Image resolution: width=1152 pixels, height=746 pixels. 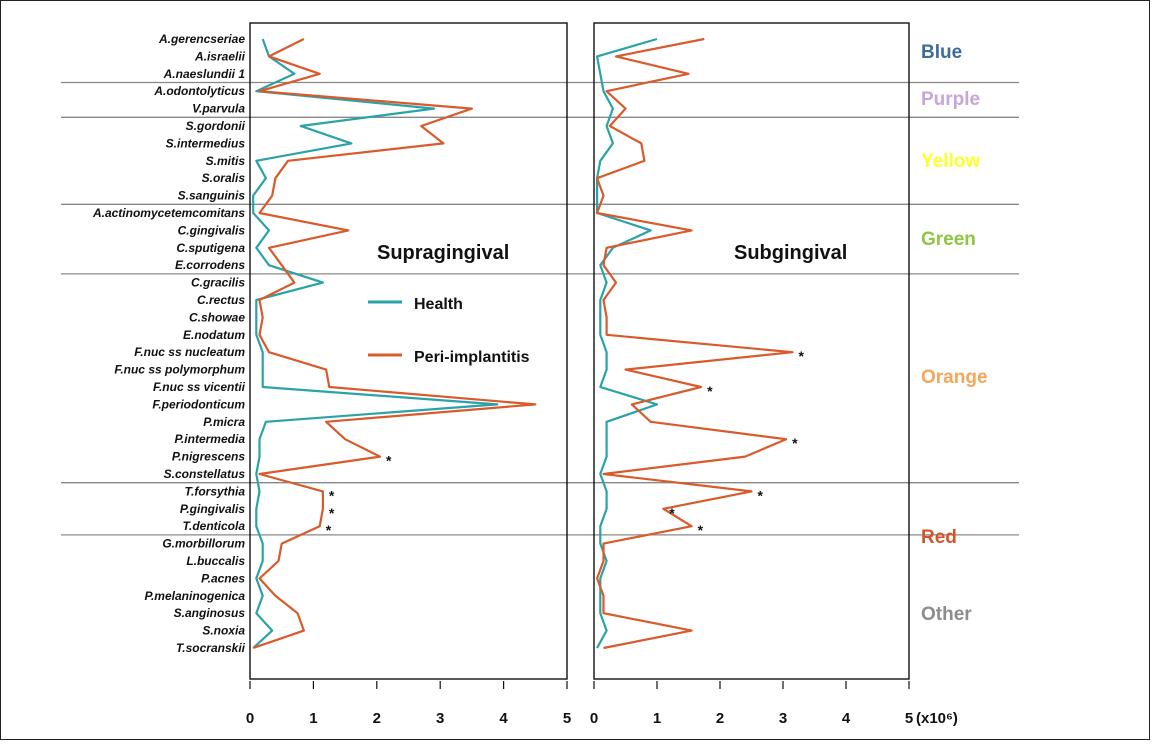 I want to click on cluster-labels: Blue Purple Yellow Green Orange Red Other, so click(x=954, y=333).